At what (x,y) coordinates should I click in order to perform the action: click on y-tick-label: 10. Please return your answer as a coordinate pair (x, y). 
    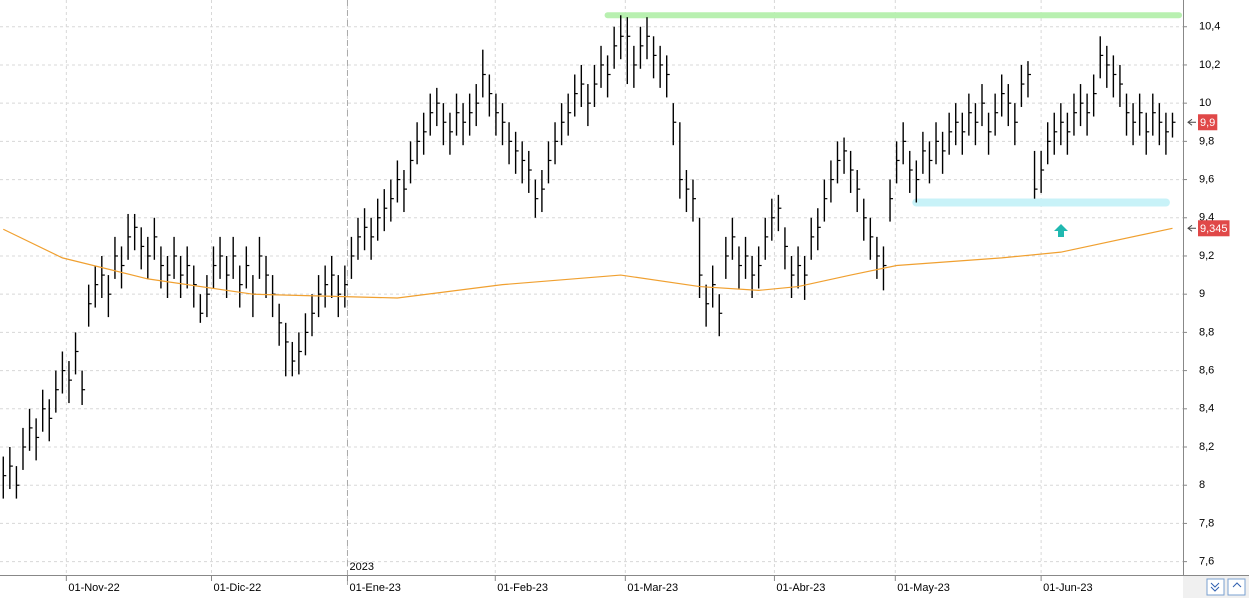
    Looking at the image, I should click on (1205, 103).